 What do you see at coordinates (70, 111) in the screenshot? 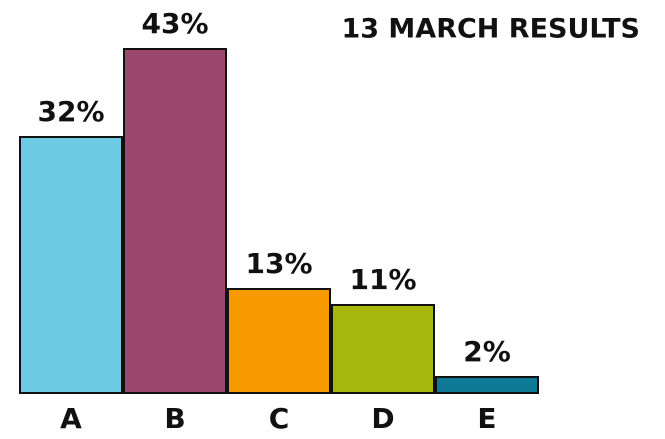
I see `value-label: 32%` at bounding box center [70, 111].